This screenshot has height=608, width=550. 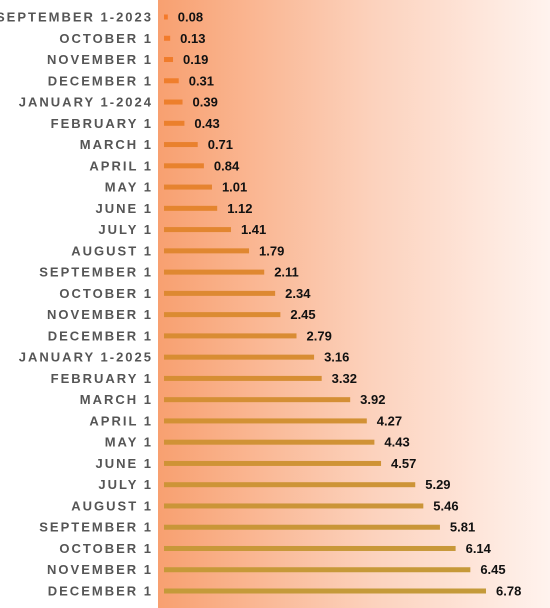 What do you see at coordinates (286, 272) in the screenshot?
I see `value-label: 2.11` at bounding box center [286, 272].